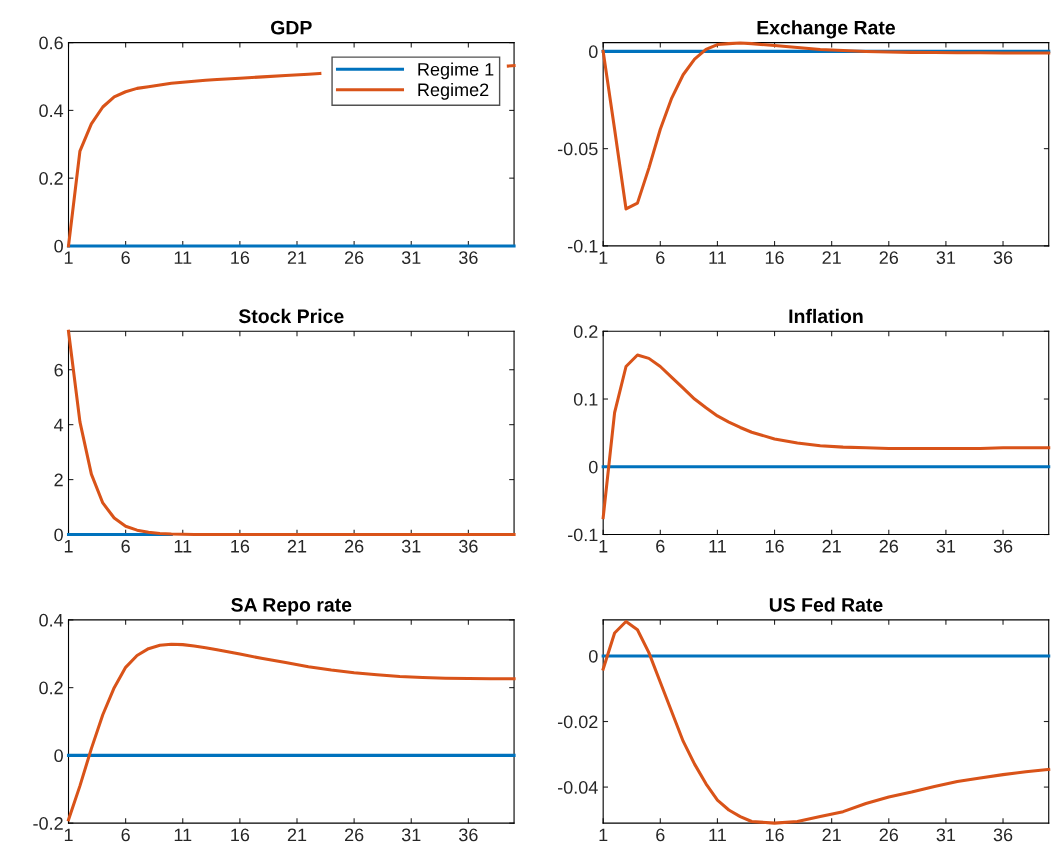  Describe the element at coordinates (585, 399) in the screenshot. I see `y-tick-label: 0.1` at that location.